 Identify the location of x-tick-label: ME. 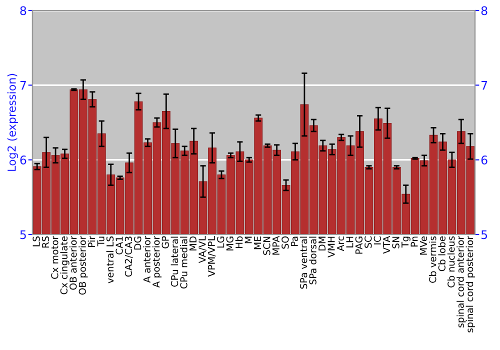
(257, 243).